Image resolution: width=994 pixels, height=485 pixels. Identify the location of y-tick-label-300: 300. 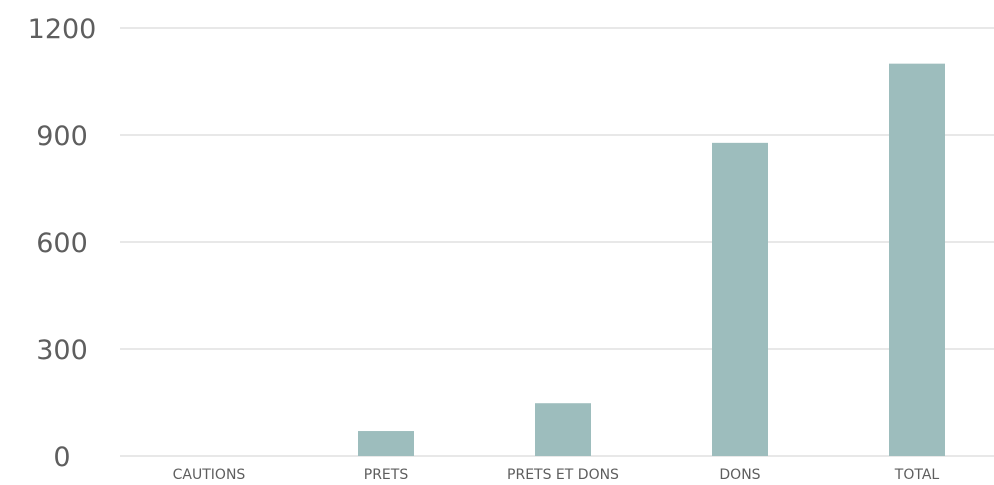
(62, 350).